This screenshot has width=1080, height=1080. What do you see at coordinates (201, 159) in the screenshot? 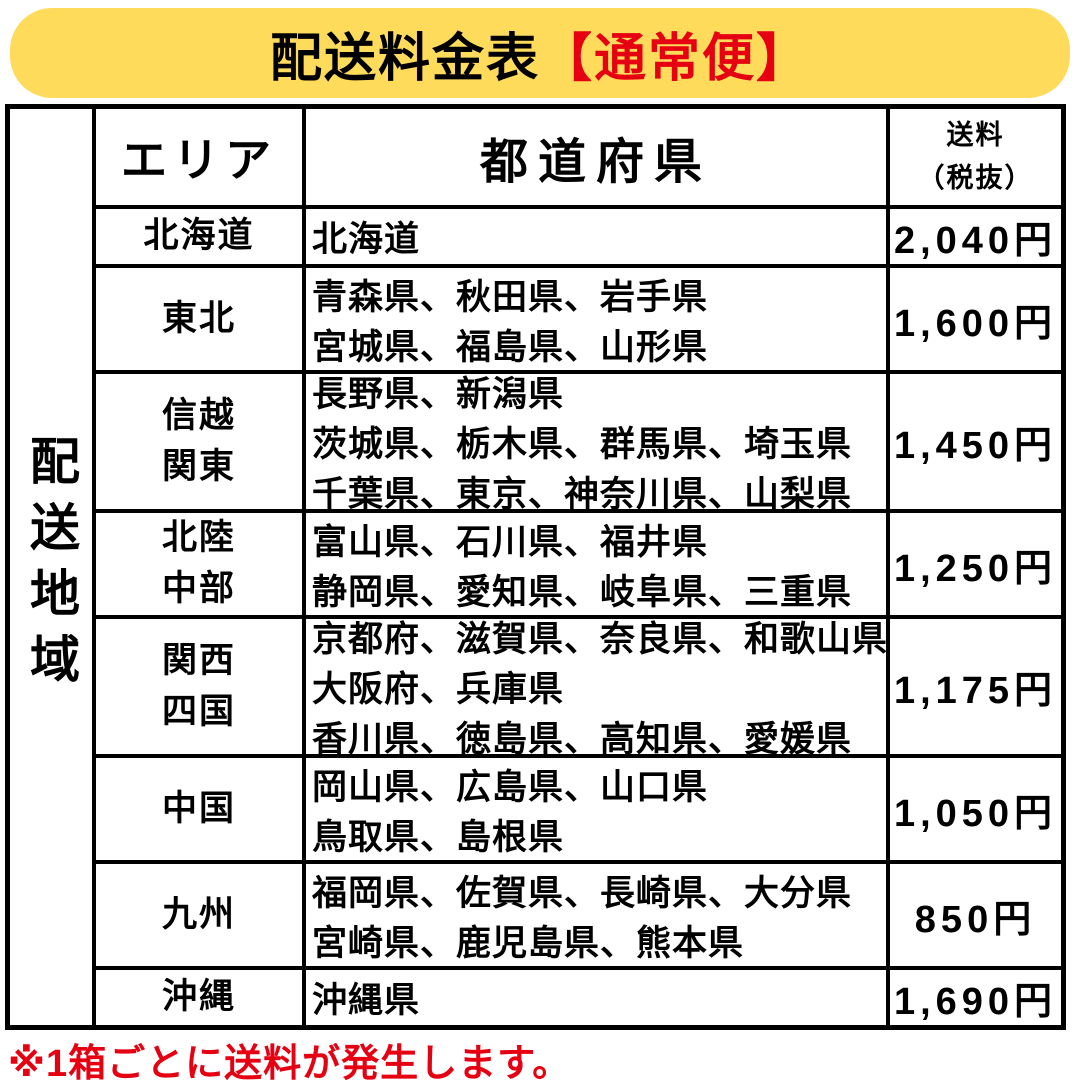
I see `column-header-area: エリア` at bounding box center [201, 159].